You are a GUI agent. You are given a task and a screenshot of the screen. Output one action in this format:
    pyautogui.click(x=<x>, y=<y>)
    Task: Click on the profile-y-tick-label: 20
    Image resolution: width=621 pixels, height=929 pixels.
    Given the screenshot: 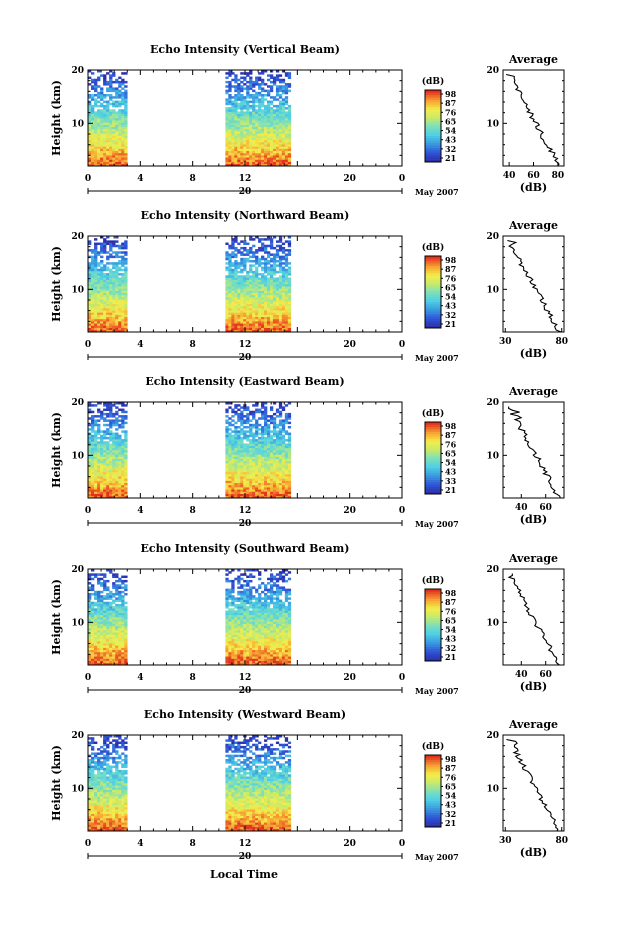 What is the action you would take?
    pyautogui.click(x=492, y=237)
    